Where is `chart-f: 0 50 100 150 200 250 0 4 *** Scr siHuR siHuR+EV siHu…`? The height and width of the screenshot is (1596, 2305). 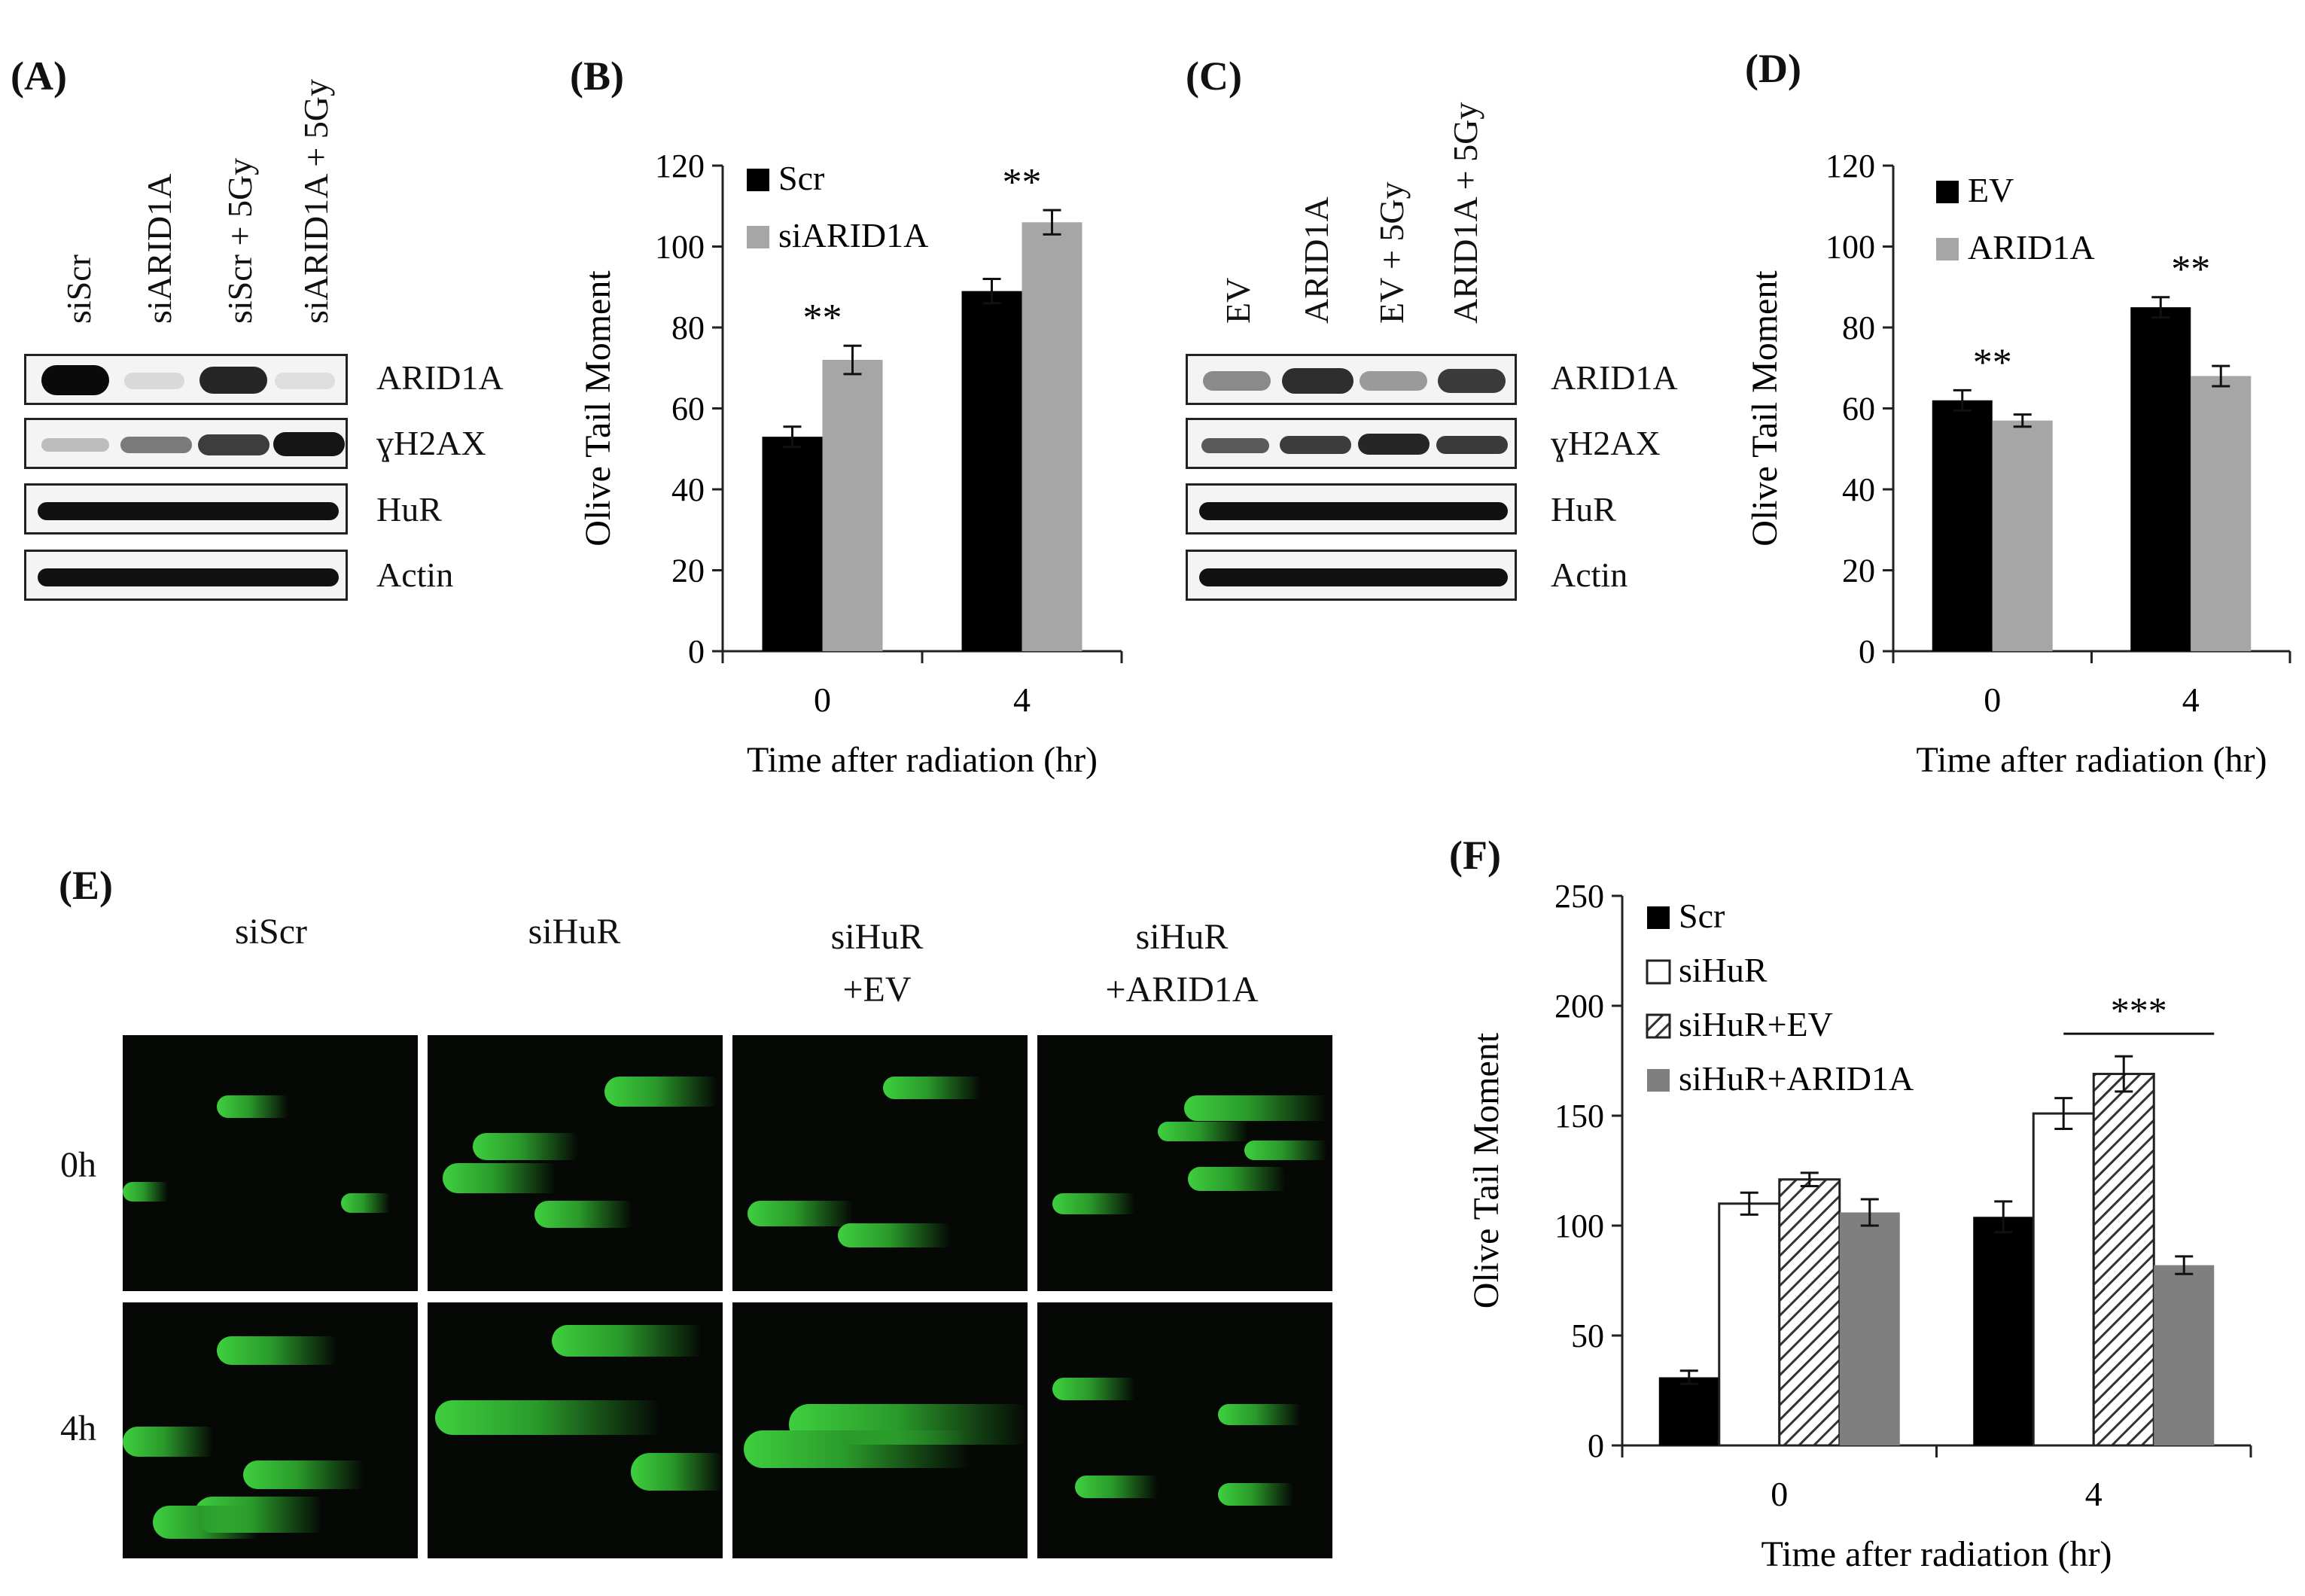 chart-f: 0 50 100 150 200 250 0 4 *** Scr siHuR siHuR+EV siHu… is located at coordinates (1859, 1226).